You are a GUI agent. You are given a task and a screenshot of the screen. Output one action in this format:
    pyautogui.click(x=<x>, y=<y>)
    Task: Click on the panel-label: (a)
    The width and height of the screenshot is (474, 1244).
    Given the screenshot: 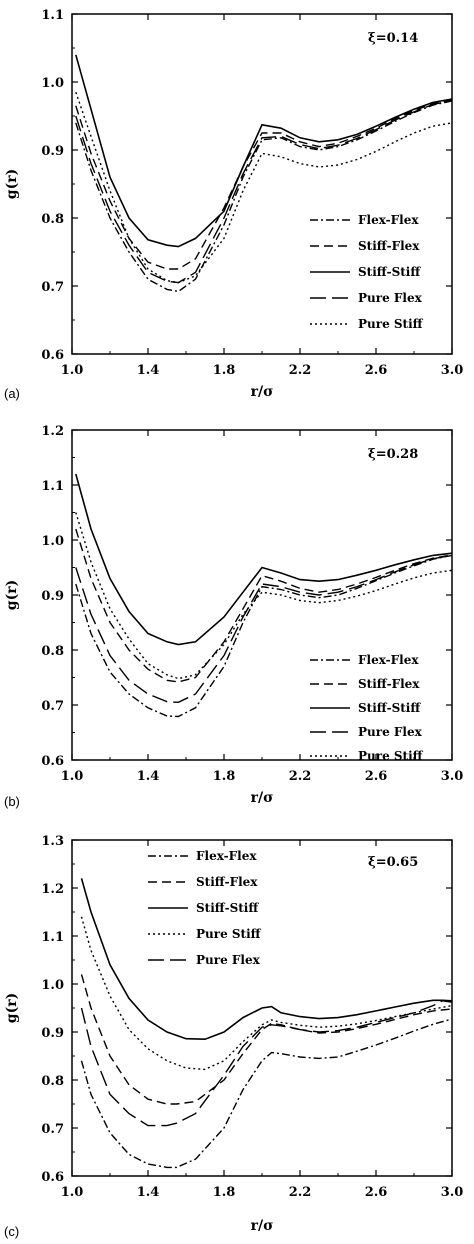 What is the action you would take?
    pyautogui.click(x=12, y=393)
    